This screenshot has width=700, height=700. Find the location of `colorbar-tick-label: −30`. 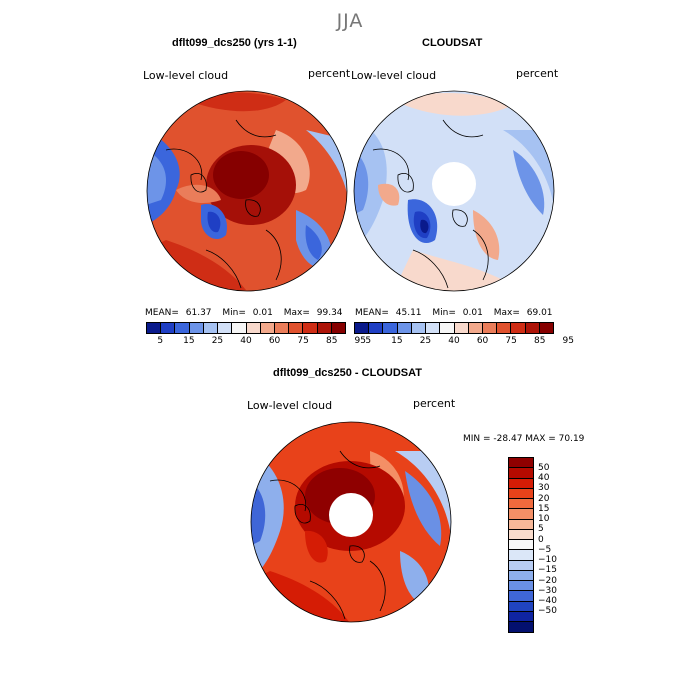

colorbar-tick-label: −30 is located at coordinates (547, 590).